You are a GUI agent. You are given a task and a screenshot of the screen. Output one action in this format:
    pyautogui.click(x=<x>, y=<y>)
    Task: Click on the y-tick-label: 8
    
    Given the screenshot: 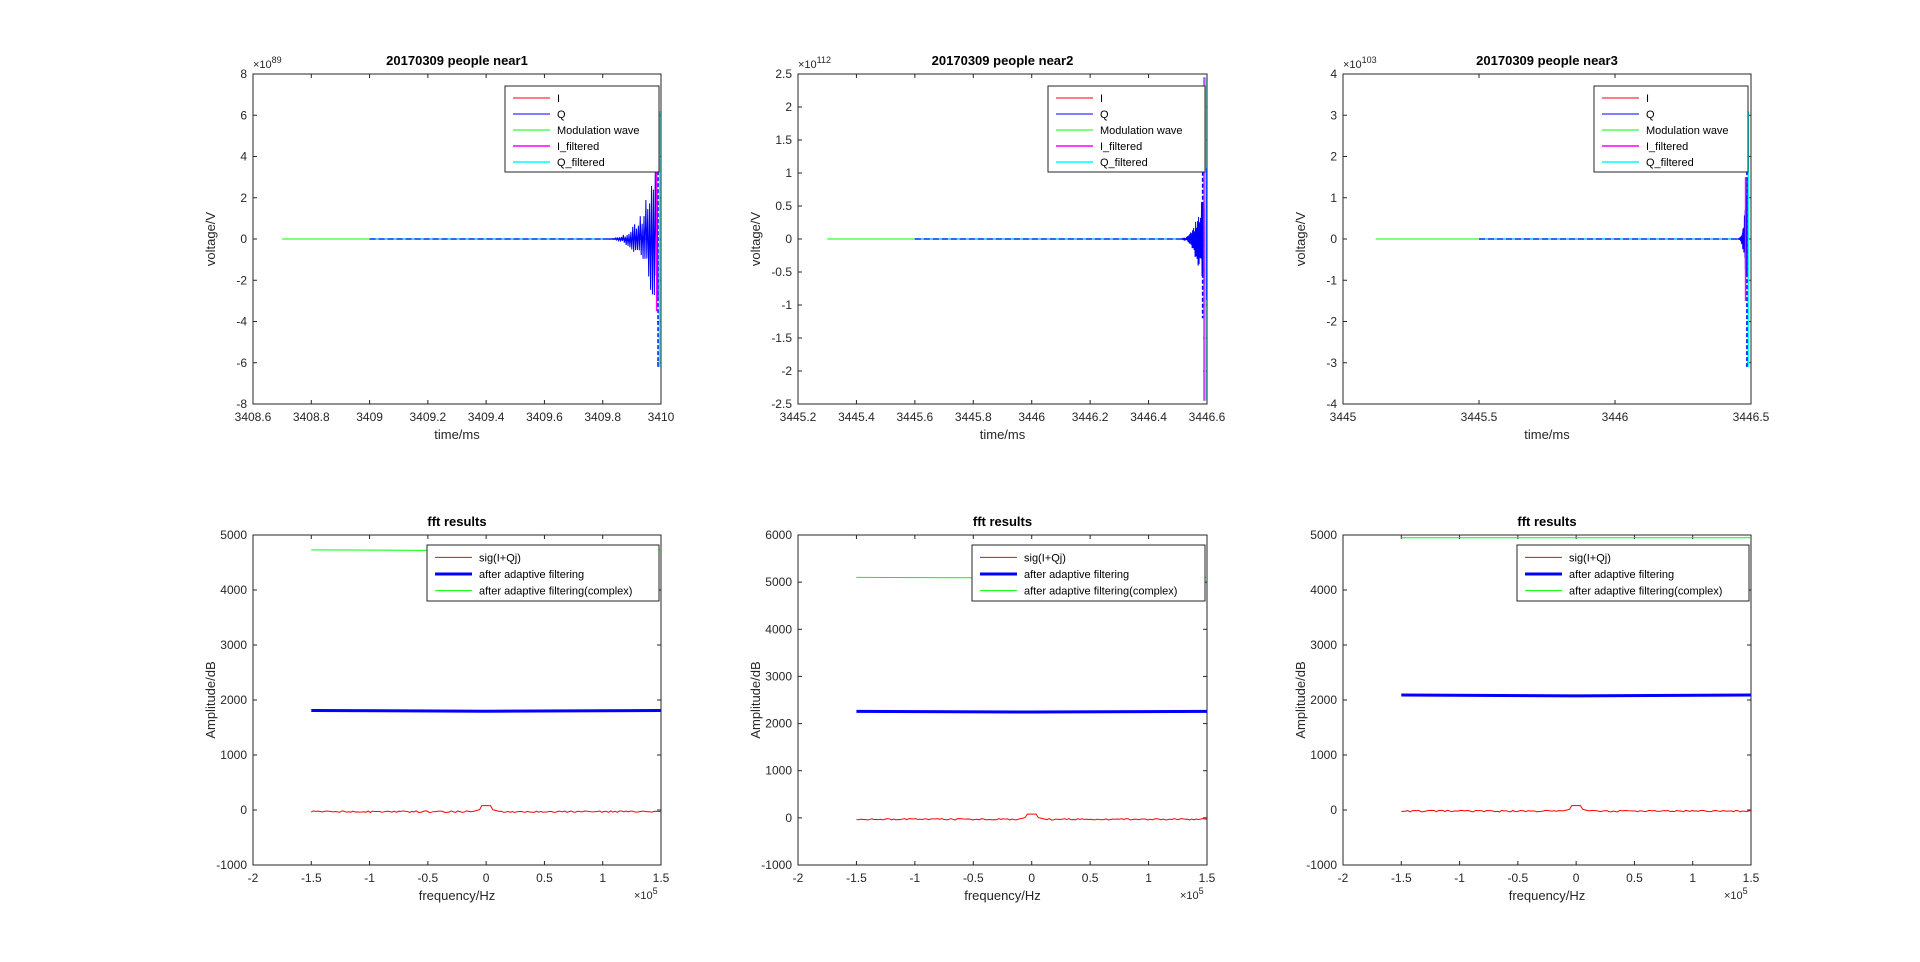 What is the action you would take?
    pyautogui.click(x=243, y=74)
    